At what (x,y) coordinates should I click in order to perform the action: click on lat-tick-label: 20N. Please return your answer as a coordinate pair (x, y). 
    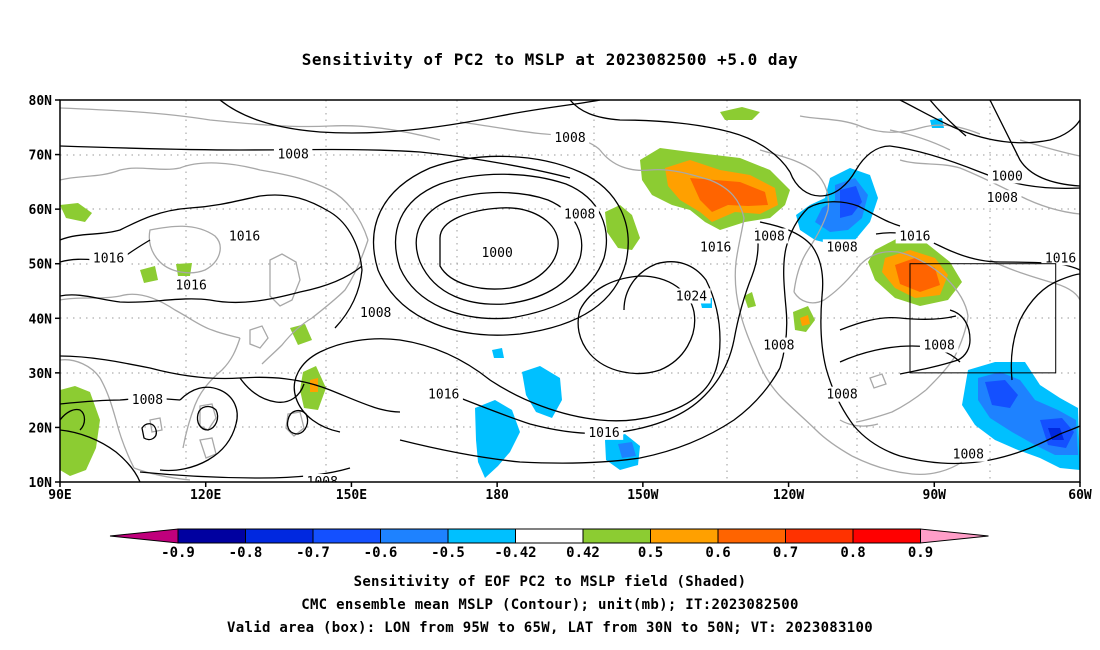
    Looking at the image, I should click on (41, 428).